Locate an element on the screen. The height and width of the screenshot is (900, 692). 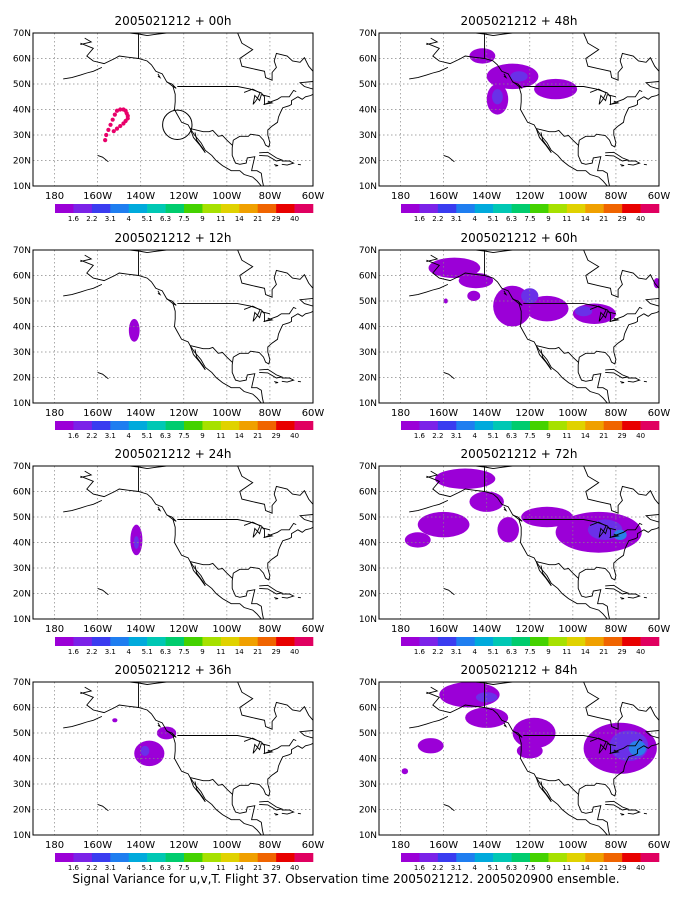
panel-title: 2005021212 + 84h is located at coordinates (519, 670).